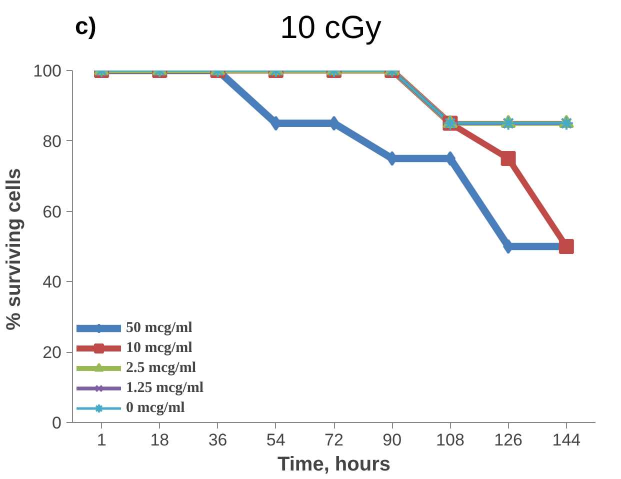 This screenshot has height=479, width=621. What do you see at coordinates (52, 282) in the screenshot?
I see `y-tick-label: 40` at bounding box center [52, 282].